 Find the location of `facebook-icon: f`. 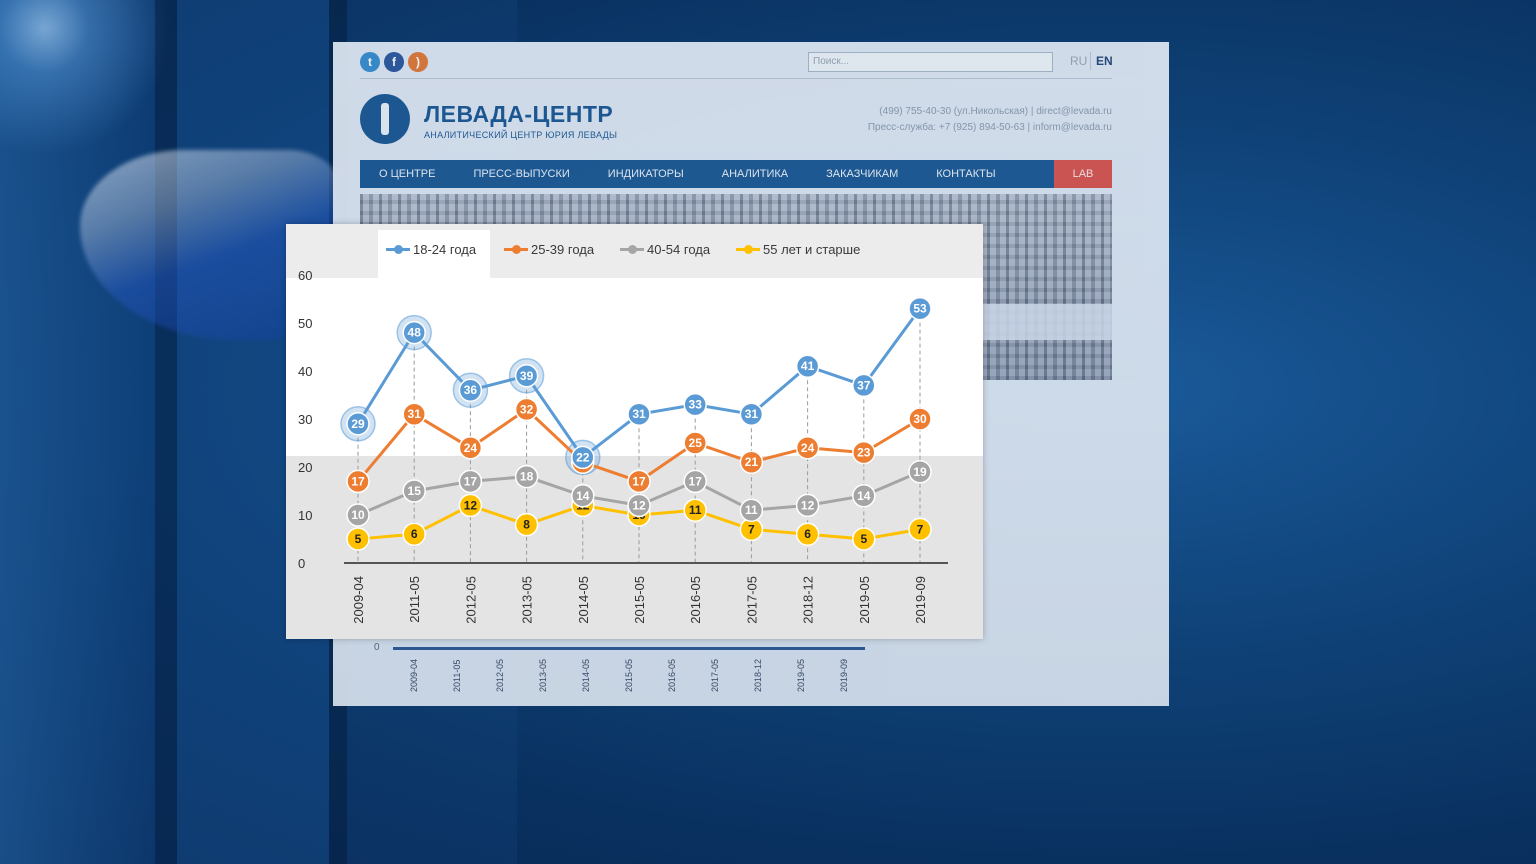

facebook-icon: f is located at coordinates (394, 62).